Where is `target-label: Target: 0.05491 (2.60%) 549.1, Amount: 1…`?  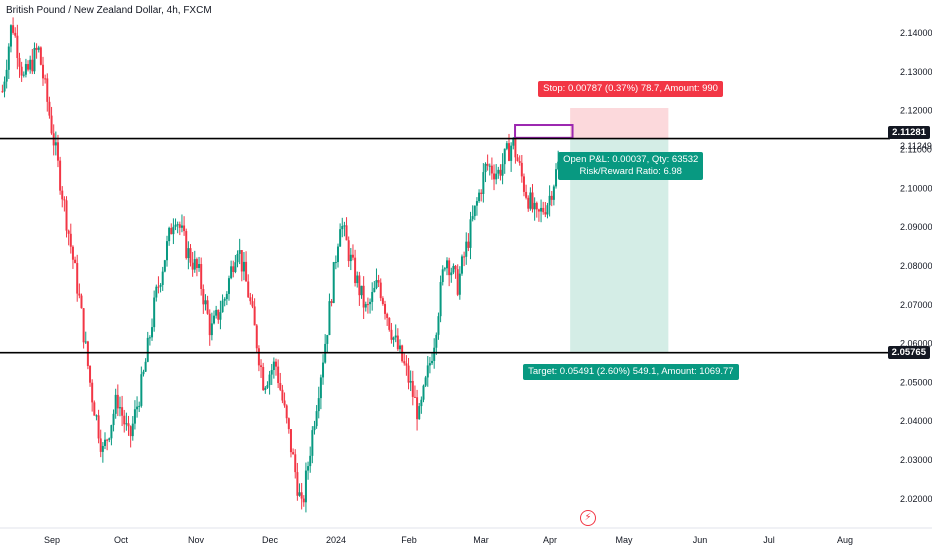 target-label: Target: 0.05491 (2.60%) 549.1, Amount: 1… is located at coordinates (631, 371).